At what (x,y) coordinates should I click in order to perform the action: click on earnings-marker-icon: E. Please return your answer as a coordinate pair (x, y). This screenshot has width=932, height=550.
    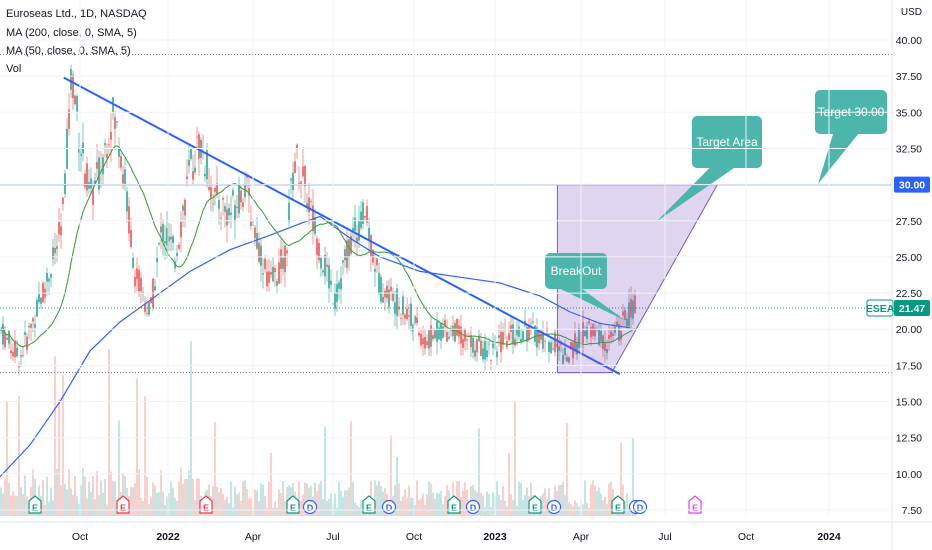
    Looking at the image, I should click on (206, 504).